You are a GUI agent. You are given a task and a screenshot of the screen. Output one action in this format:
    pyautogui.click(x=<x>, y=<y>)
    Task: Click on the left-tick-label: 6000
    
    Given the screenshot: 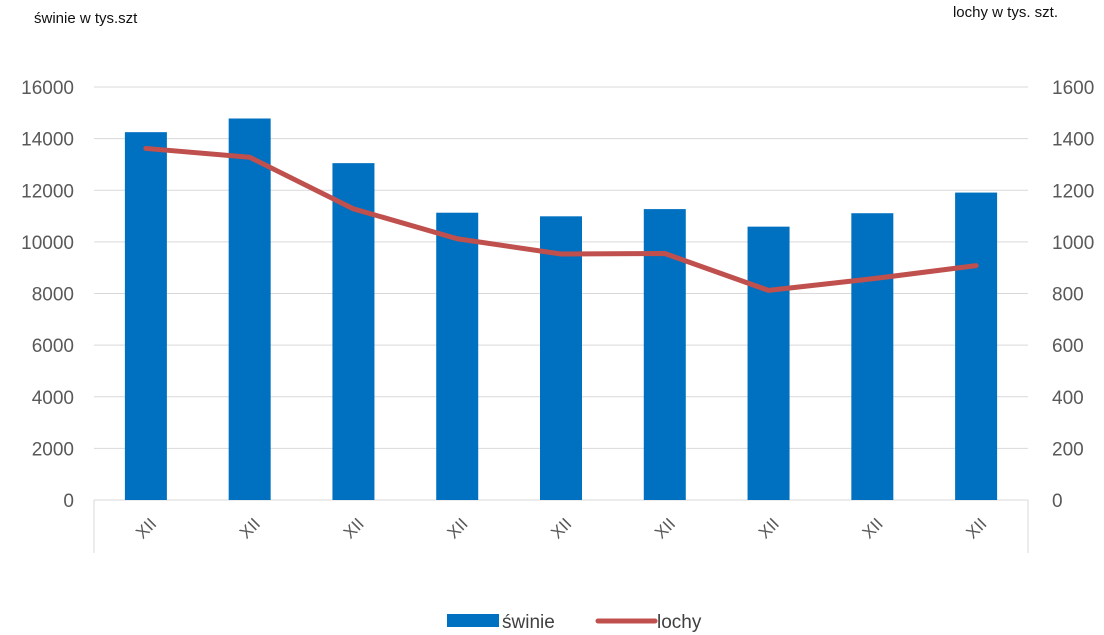 What is the action you would take?
    pyautogui.click(x=53, y=346)
    